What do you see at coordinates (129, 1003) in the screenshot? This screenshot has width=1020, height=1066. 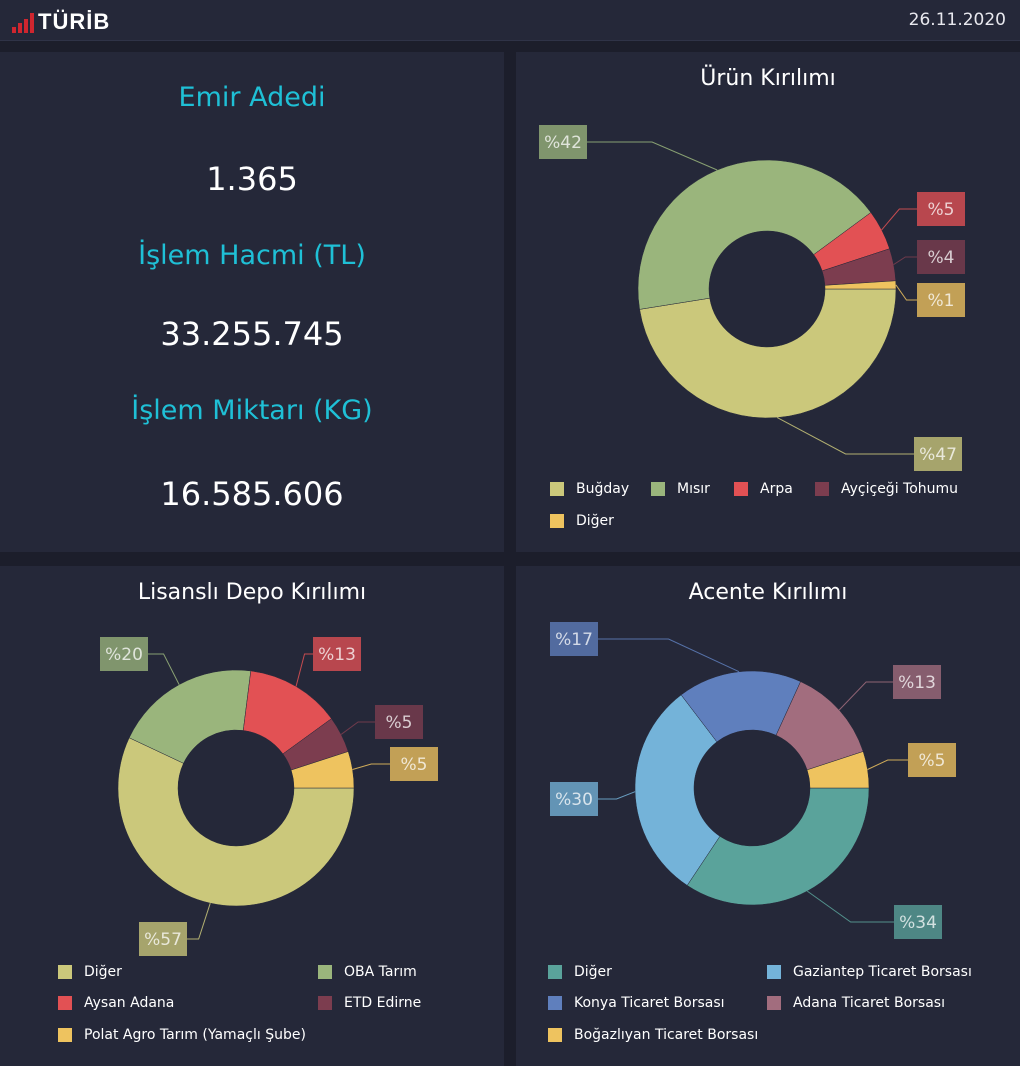 I see `legend-label: Aysan Adana` at bounding box center [129, 1003].